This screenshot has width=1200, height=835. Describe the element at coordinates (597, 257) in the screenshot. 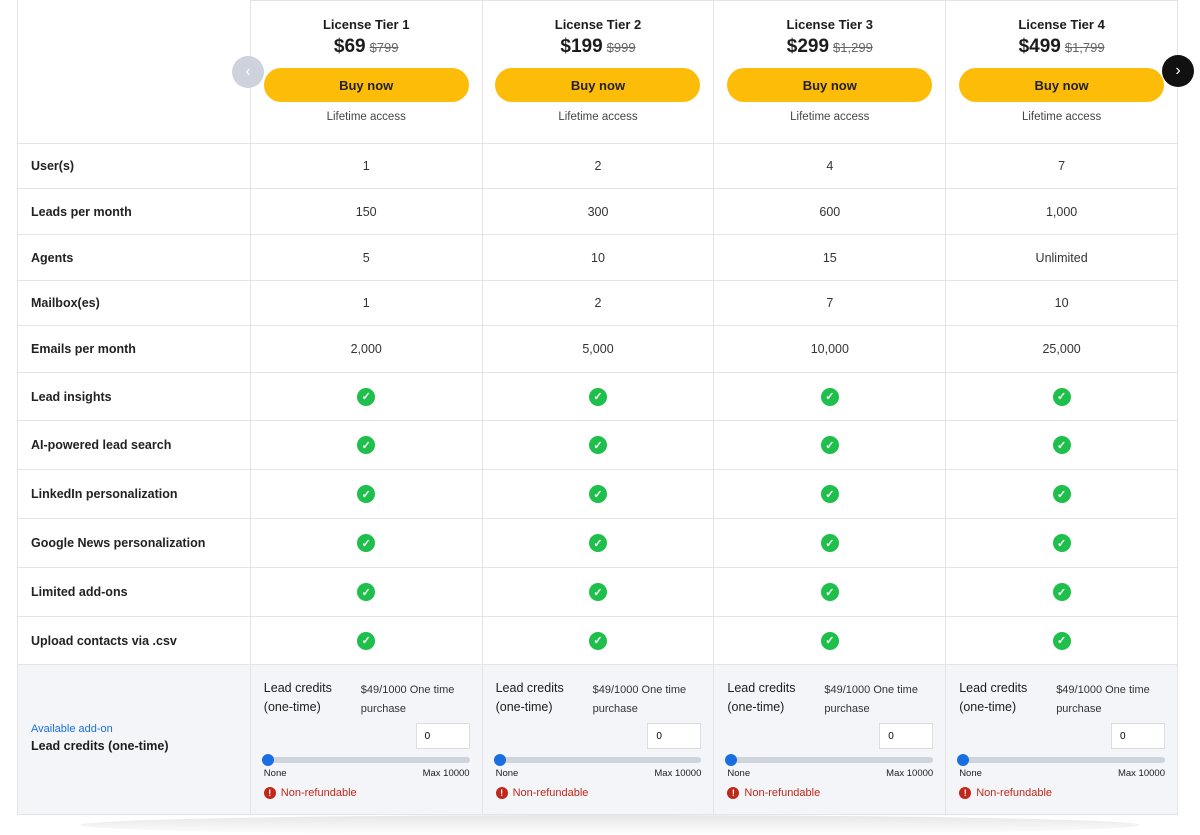

I see `feature-row: Agents 5 10 15 Unlimited` at that location.